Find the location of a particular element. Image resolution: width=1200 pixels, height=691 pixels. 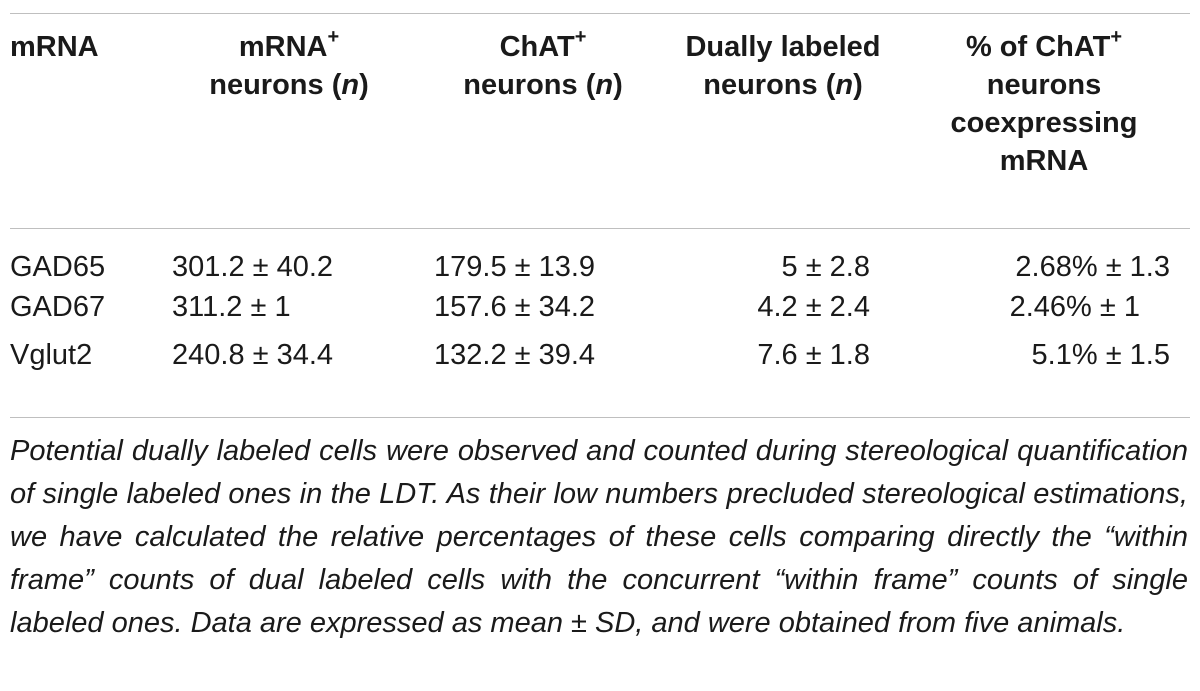

cell-mrna-positive: 301.2 ± 40.2 is located at coordinates (253, 267).